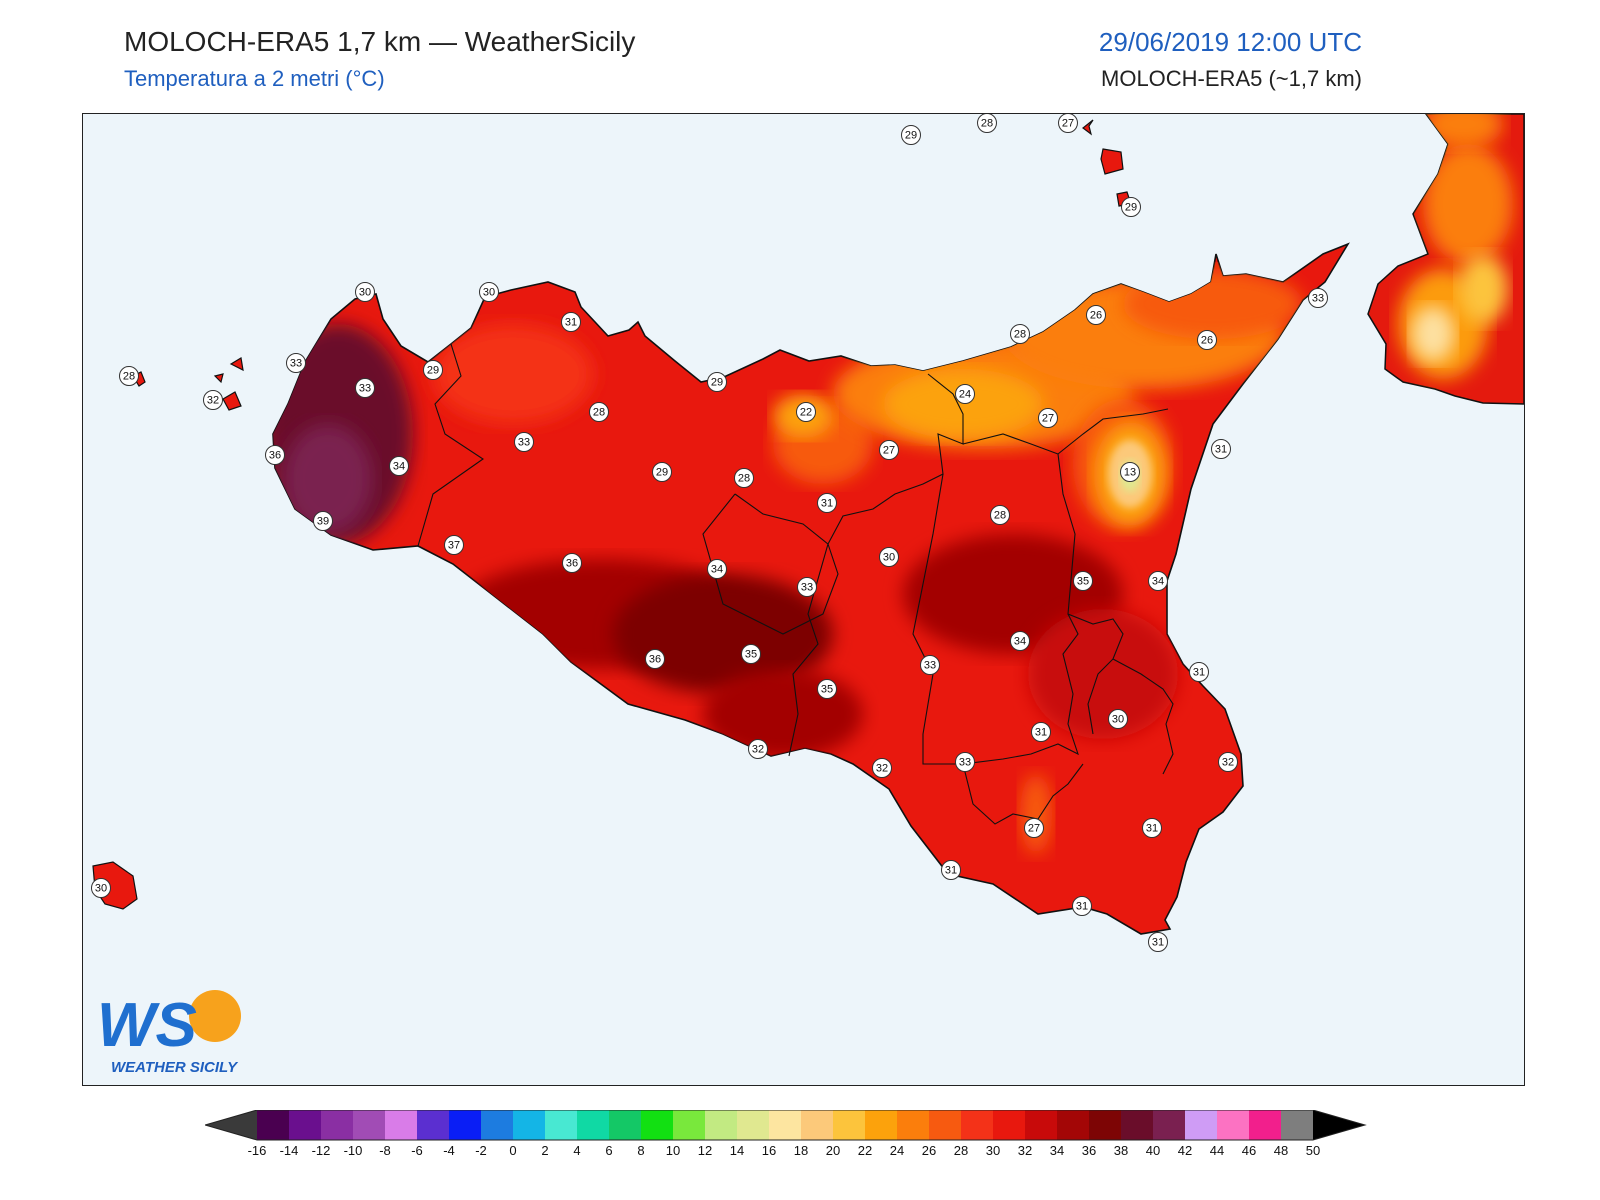  I want to click on colorbar-tick-label: 8, so click(640, 1150).